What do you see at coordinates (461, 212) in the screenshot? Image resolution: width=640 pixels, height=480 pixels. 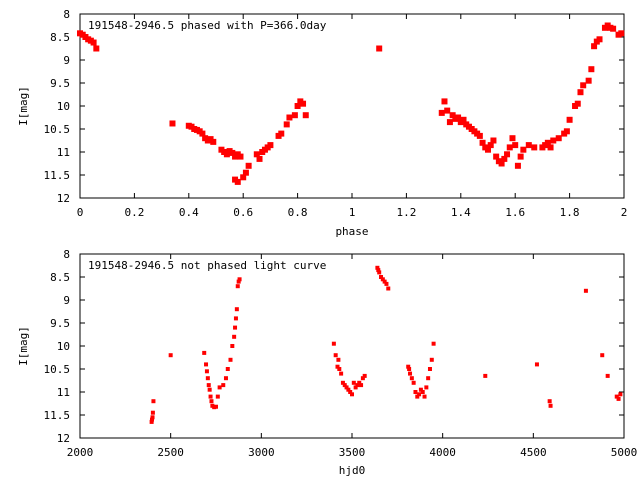 I see `x-tick-label: 1.4` at bounding box center [461, 212].